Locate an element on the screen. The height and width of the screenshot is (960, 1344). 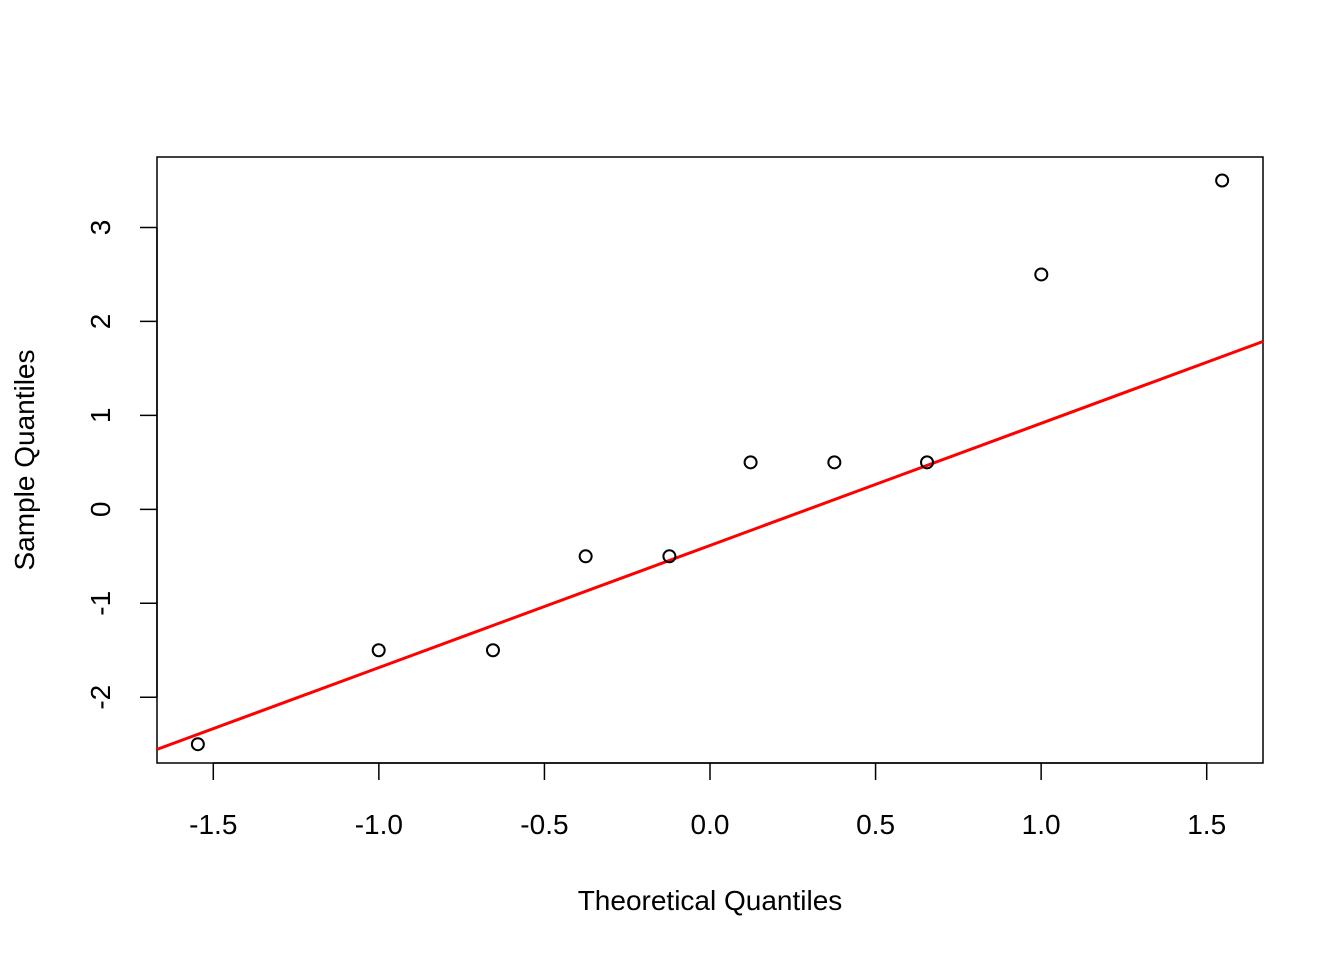
x-tick-label: 1.0 is located at coordinates (1041, 824).